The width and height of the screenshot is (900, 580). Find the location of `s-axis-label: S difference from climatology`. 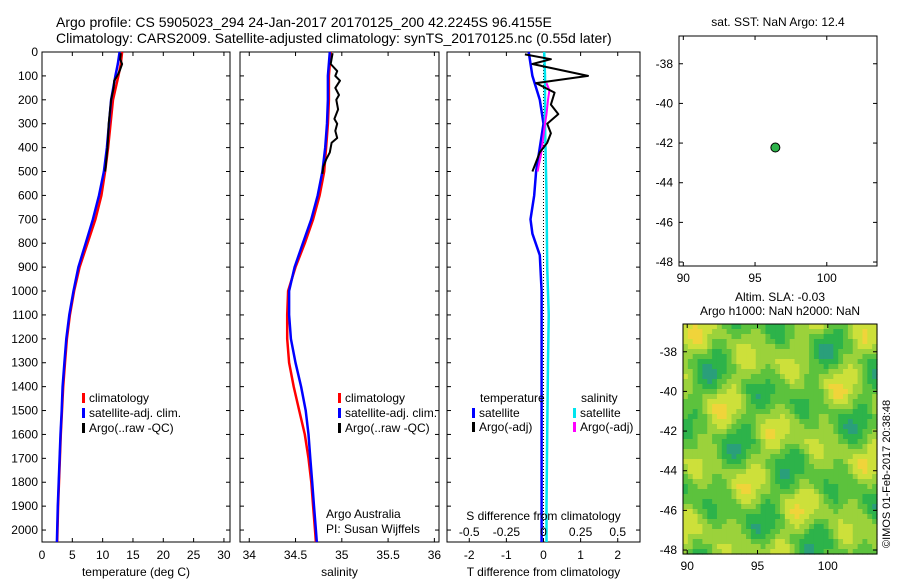

s-axis-label: S difference from climatology is located at coordinates (543, 516).